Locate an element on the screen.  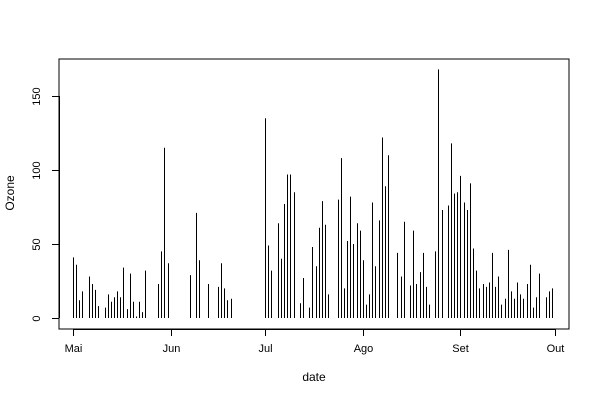
y-tick-label-100: 100 is located at coordinates (37, 170).